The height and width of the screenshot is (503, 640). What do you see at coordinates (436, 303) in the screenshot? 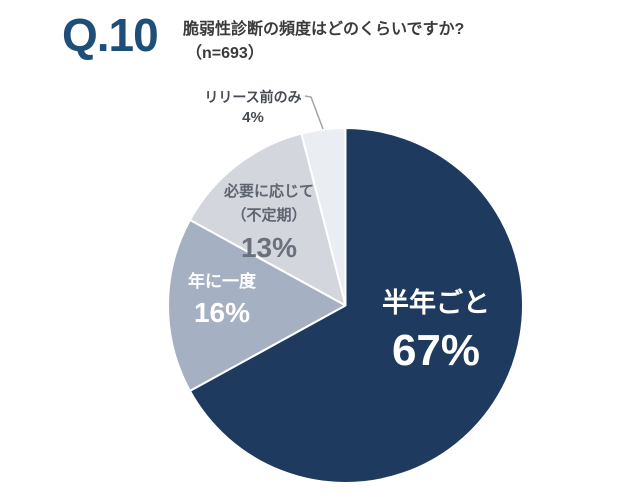
I see `slice-name: 半年ごと` at bounding box center [436, 303].